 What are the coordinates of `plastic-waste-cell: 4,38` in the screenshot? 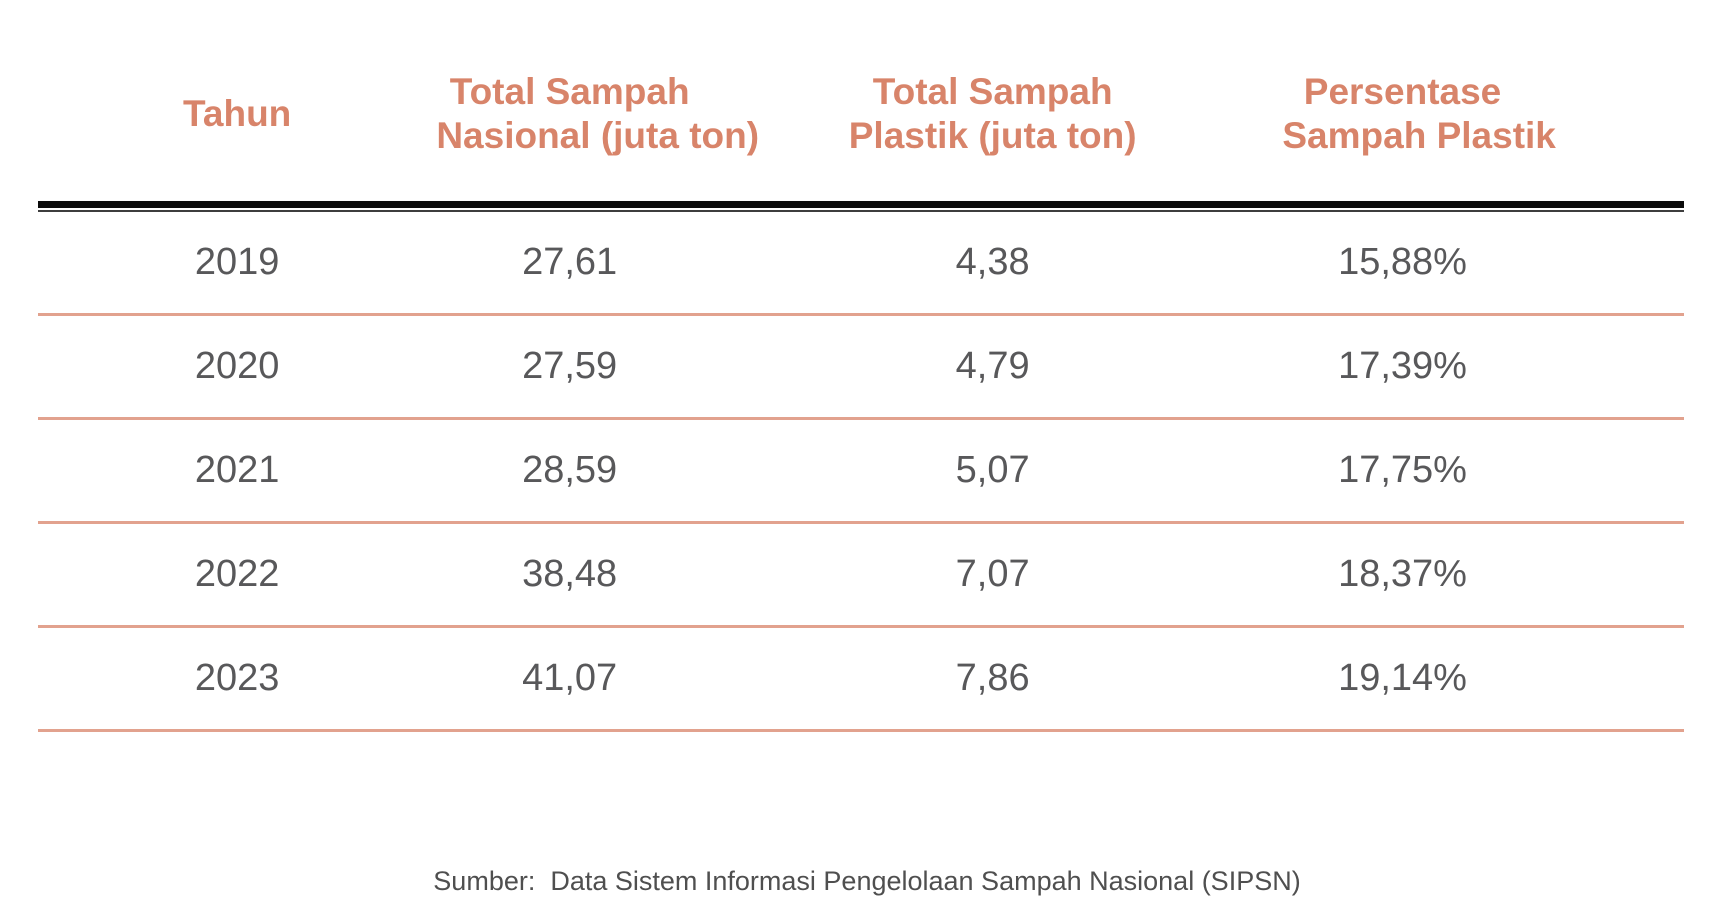 It's located at (992, 262).